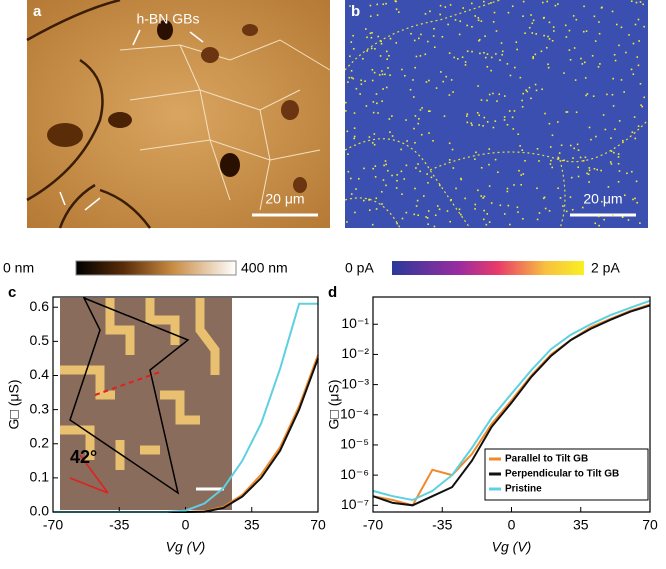 The height and width of the screenshot is (569, 666). What do you see at coordinates (318, 525) in the screenshot?
I see `x-tick-label: 70` at bounding box center [318, 525].